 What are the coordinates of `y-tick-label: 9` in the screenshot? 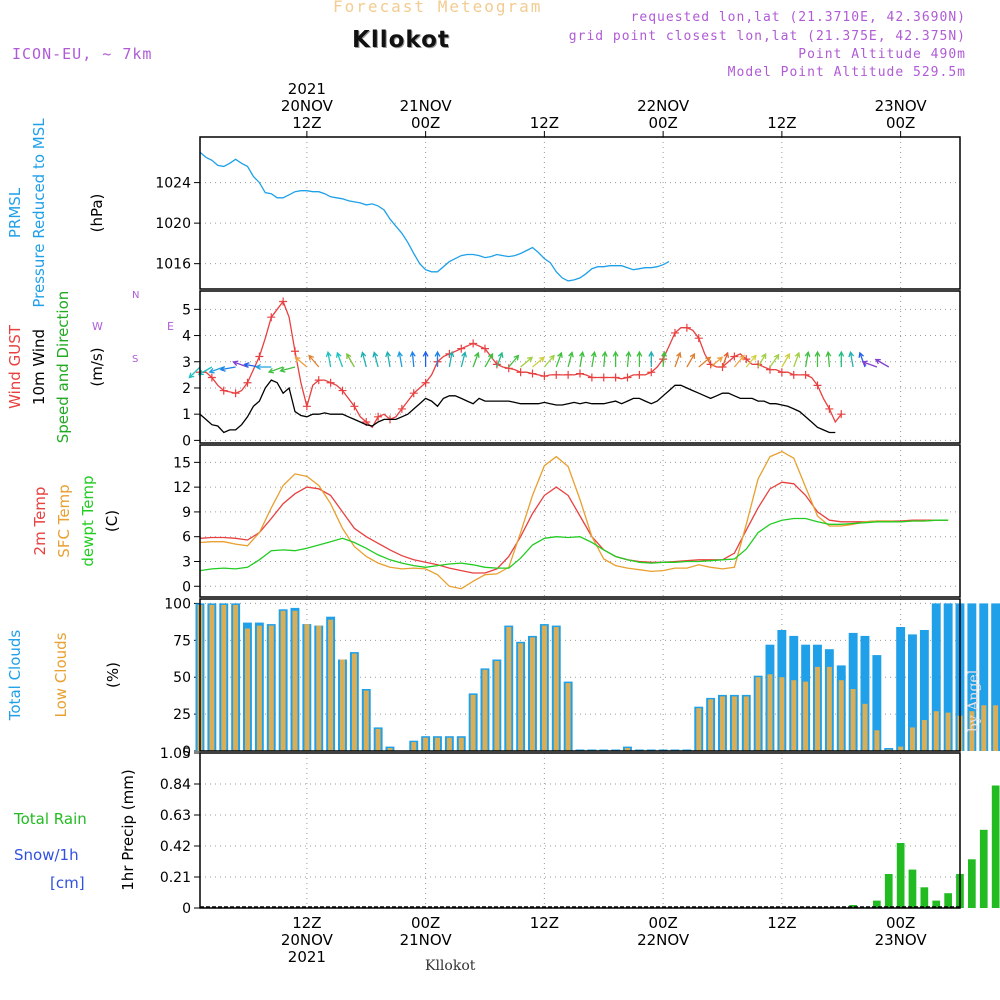 It's located at (186, 513).